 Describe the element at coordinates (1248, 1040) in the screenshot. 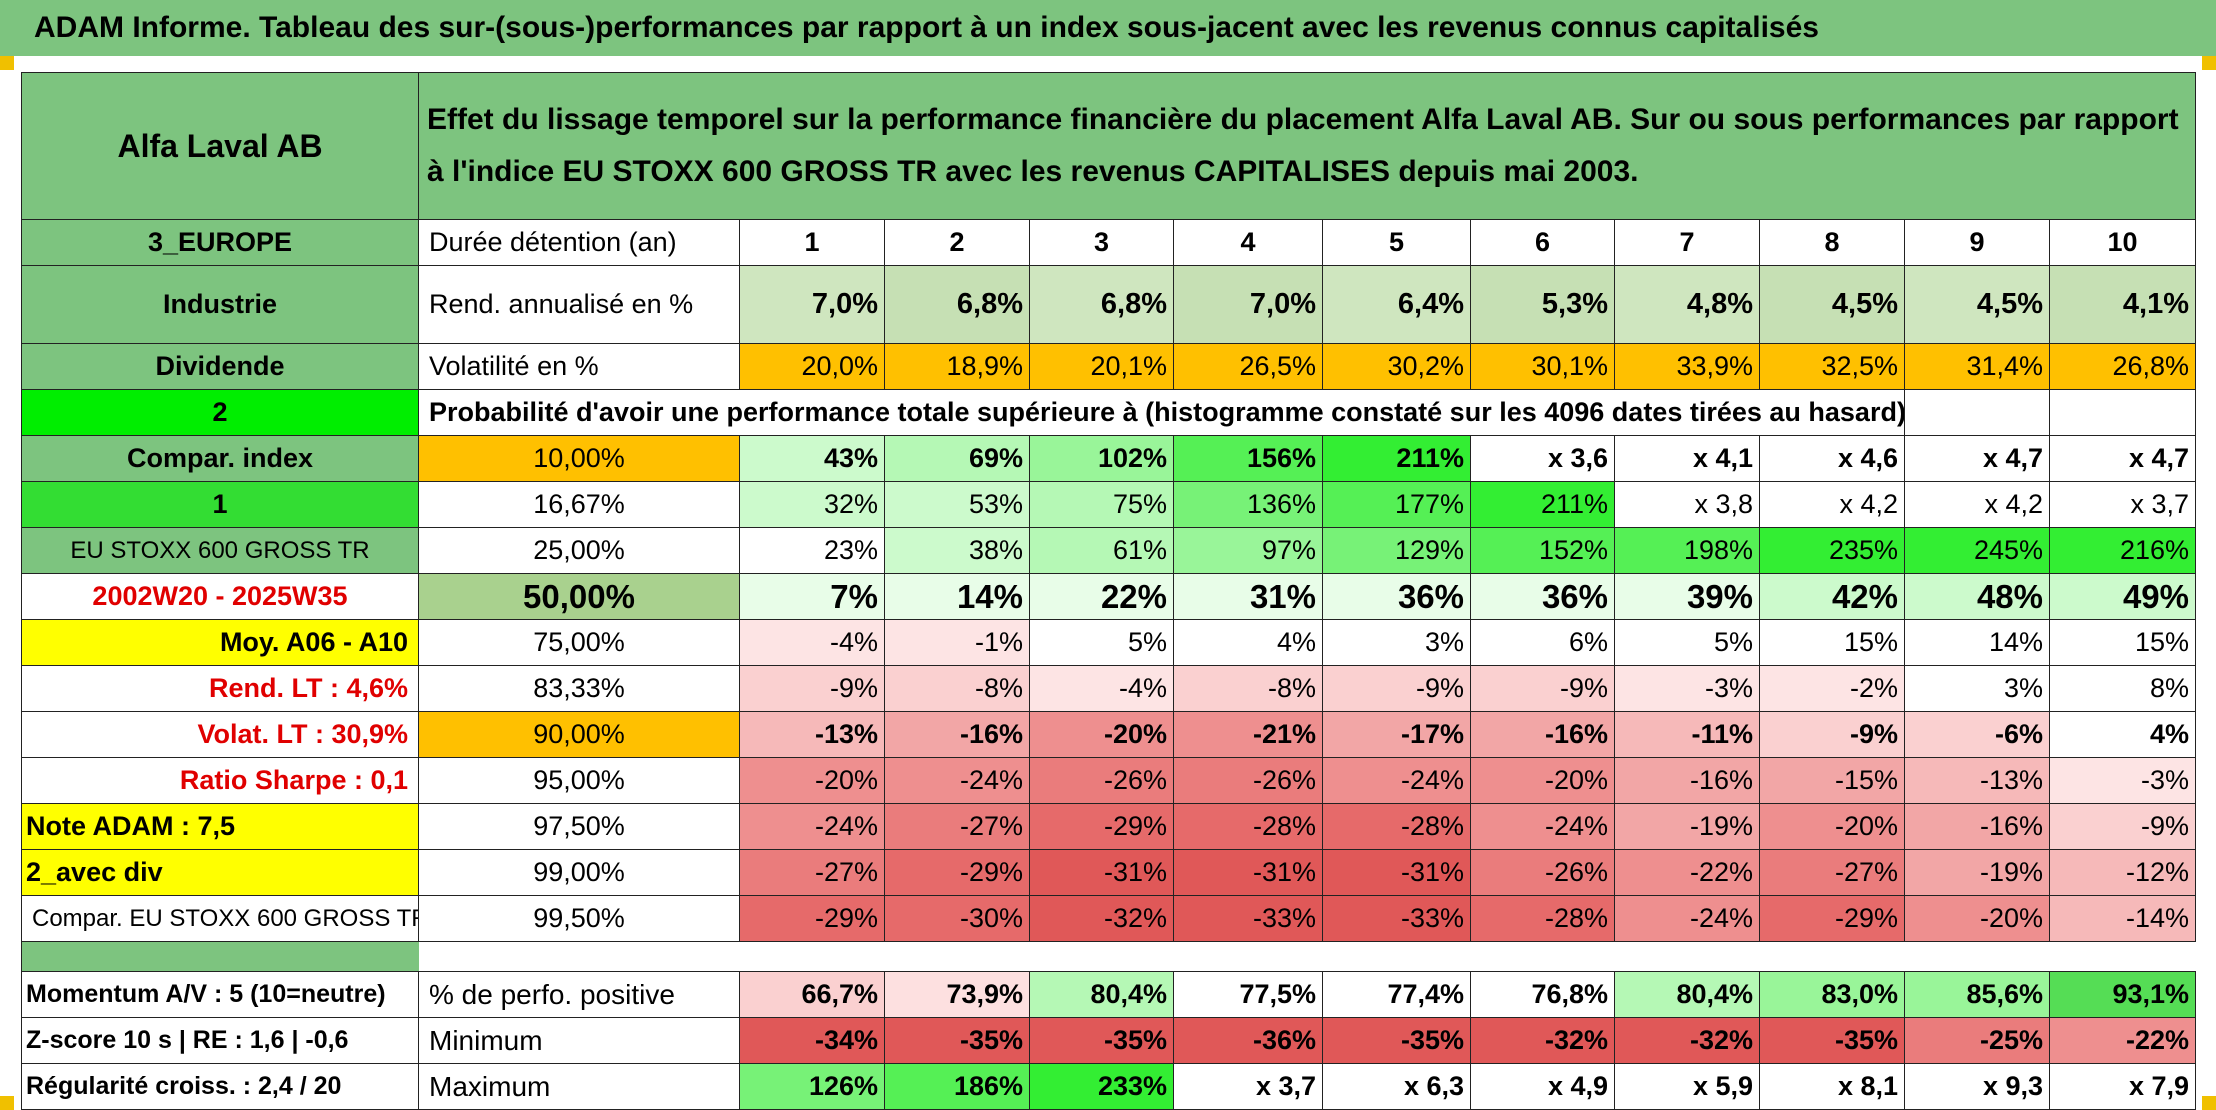

I see `stat-cell: -36%` at that location.